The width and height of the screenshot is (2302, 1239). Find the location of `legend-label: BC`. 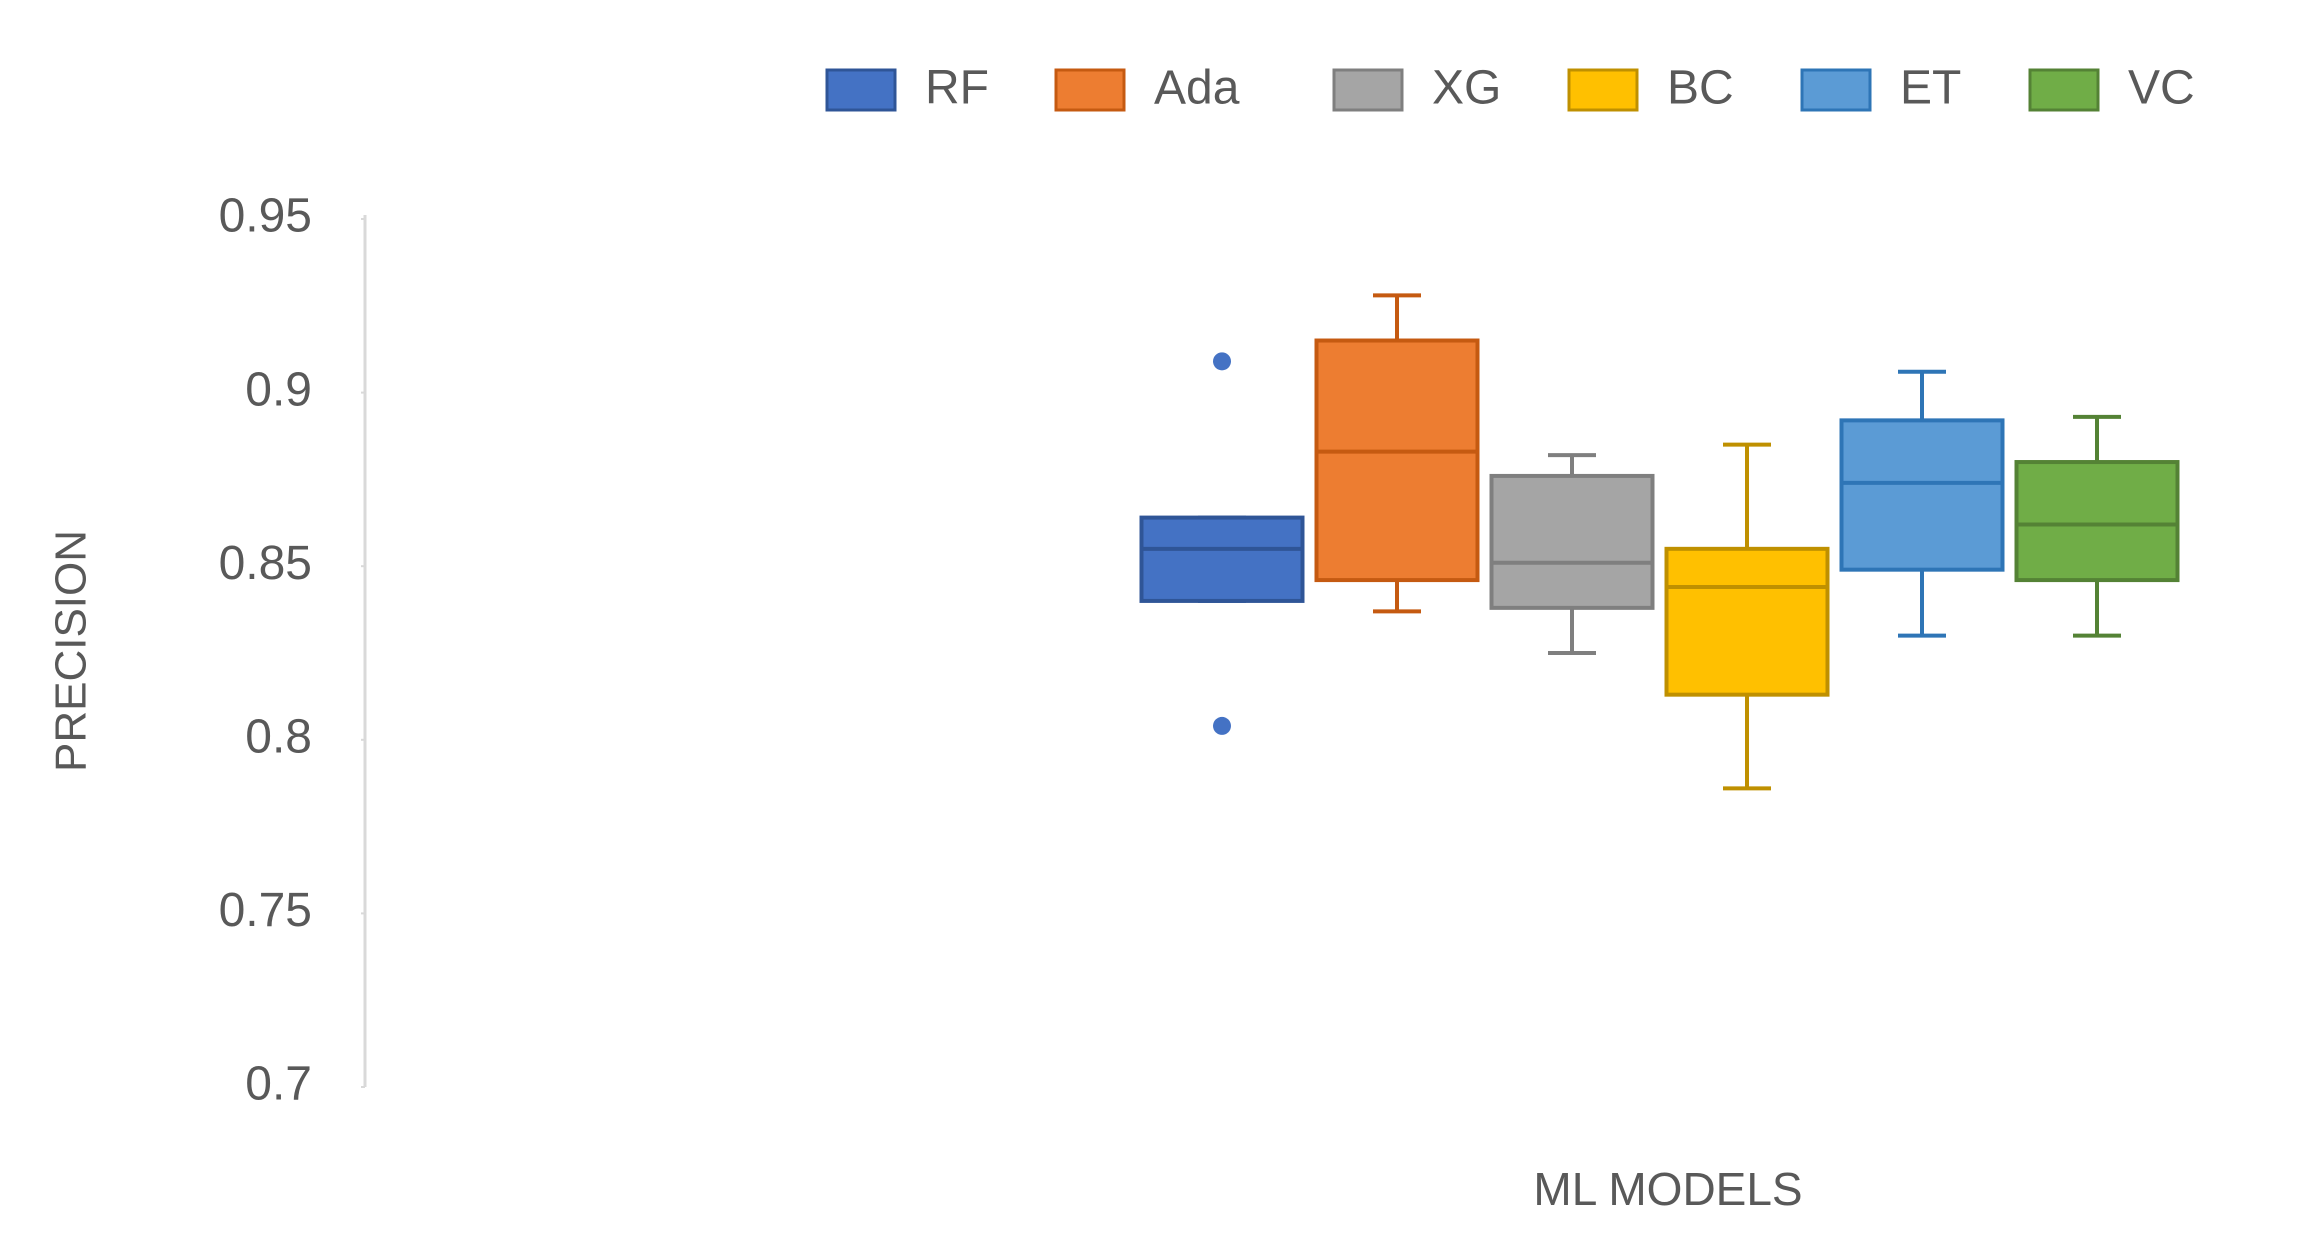

legend-label: BC is located at coordinates (1700, 88).